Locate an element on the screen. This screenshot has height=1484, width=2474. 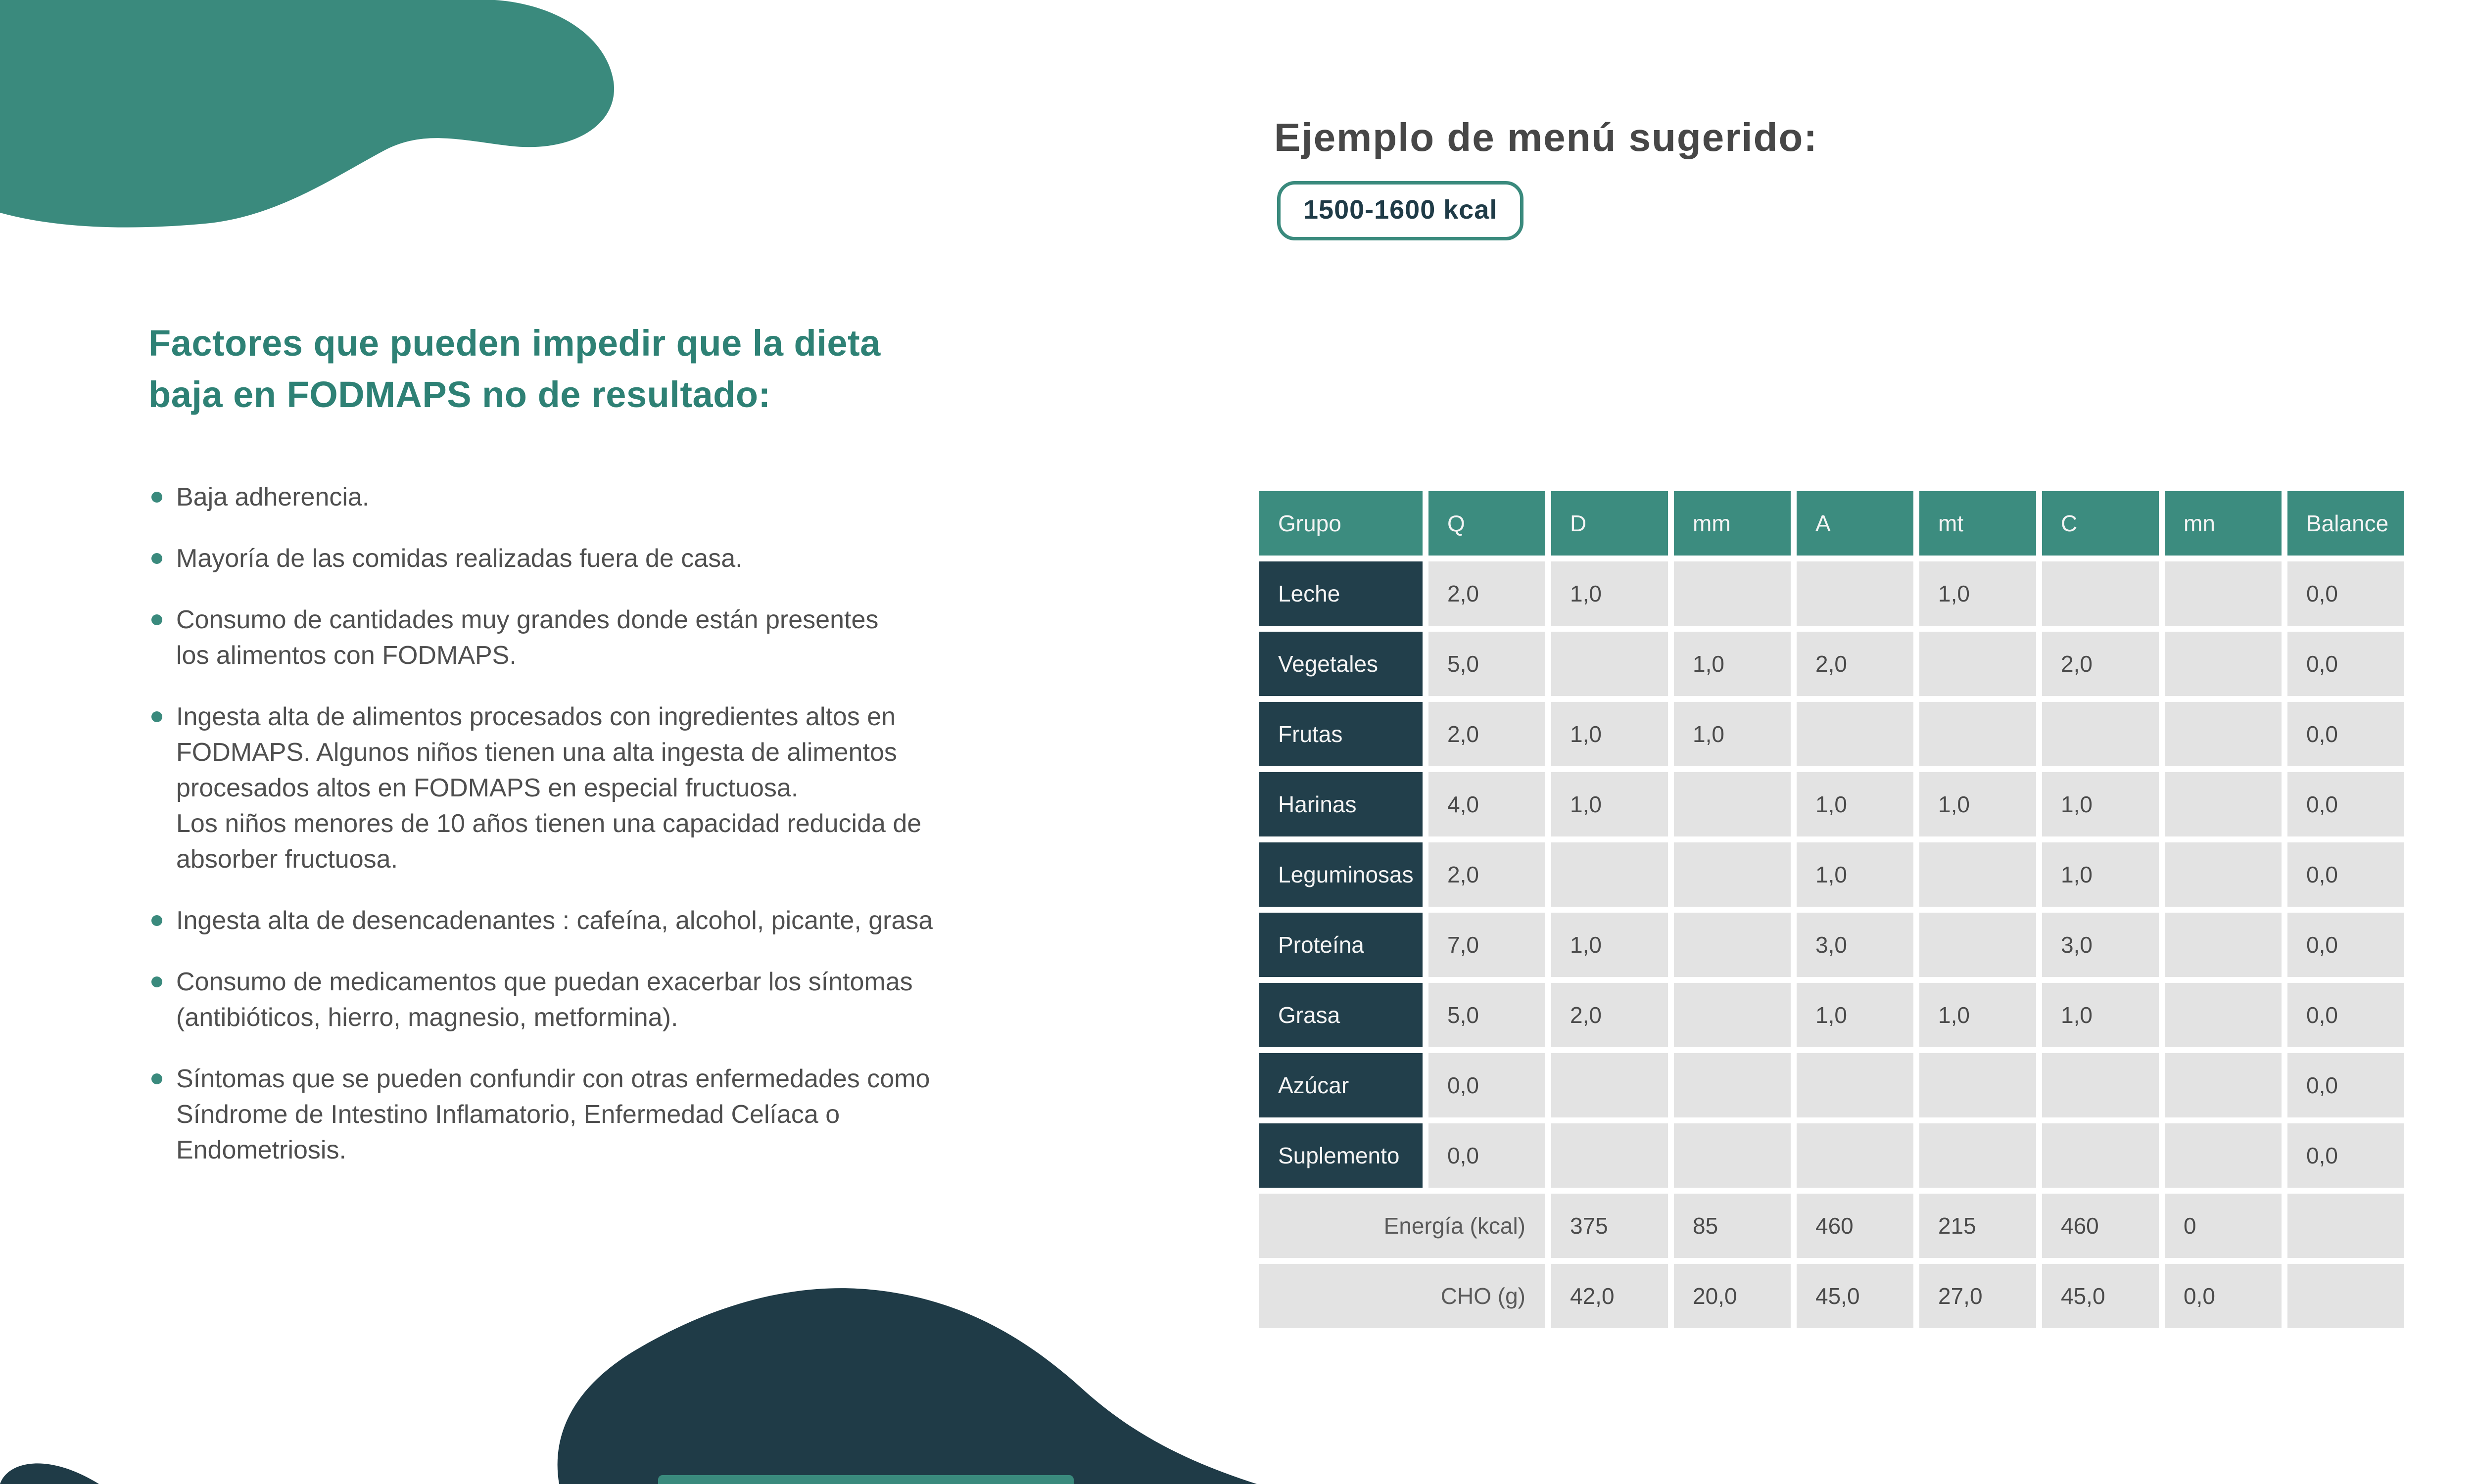
column-header-mt: mt is located at coordinates (1978, 523).